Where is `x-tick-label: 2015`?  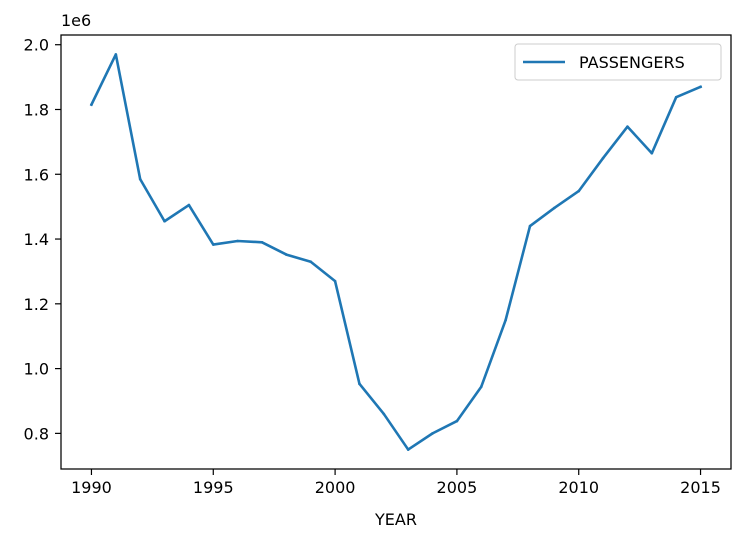 x-tick-label: 2015 is located at coordinates (700, 487).